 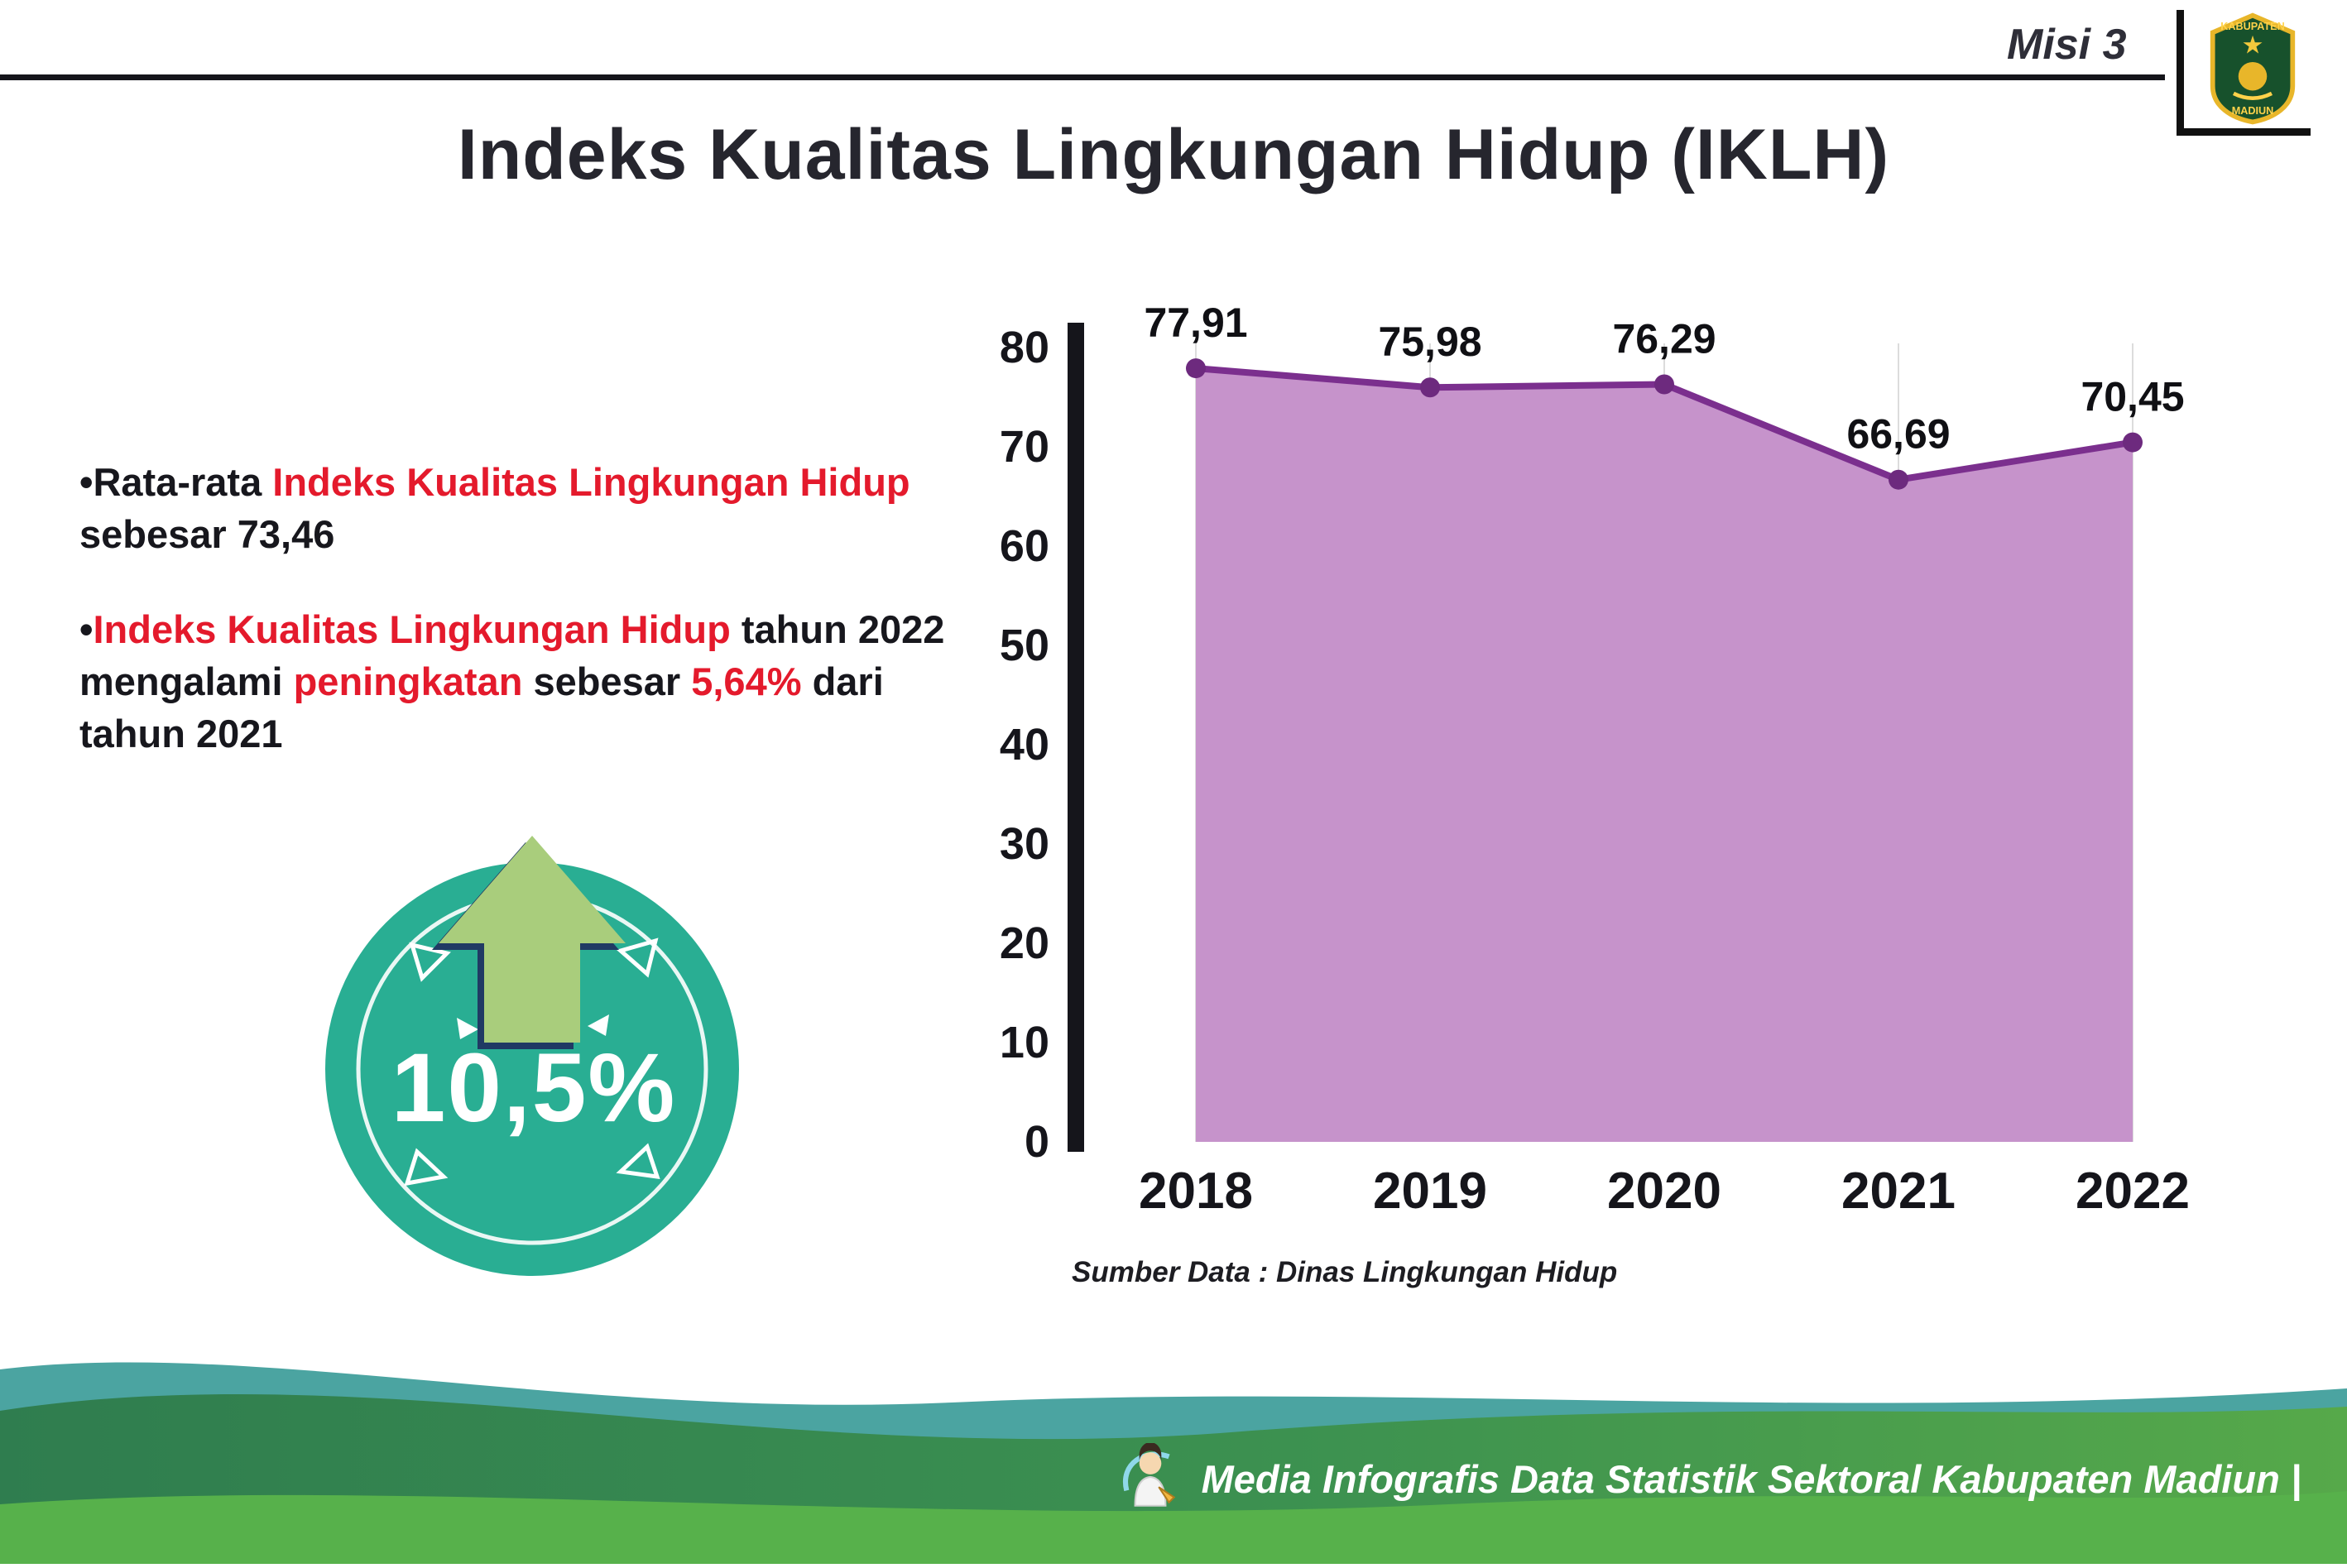 I want to click on mascot-writer-icon, so click(x=1148, y=1475).